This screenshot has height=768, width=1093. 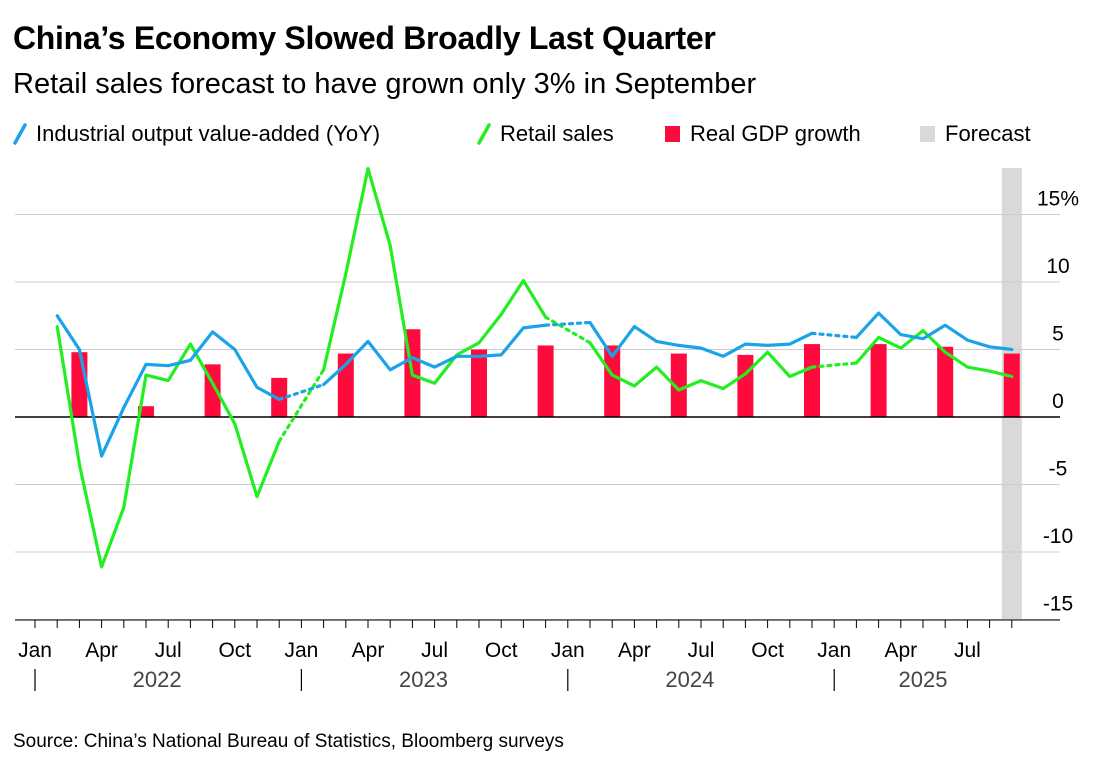 What do you see at coordinates (1058, 536) in the screenshot?
I see `y-tick-label: -10` at bounding box center [1058, 536].